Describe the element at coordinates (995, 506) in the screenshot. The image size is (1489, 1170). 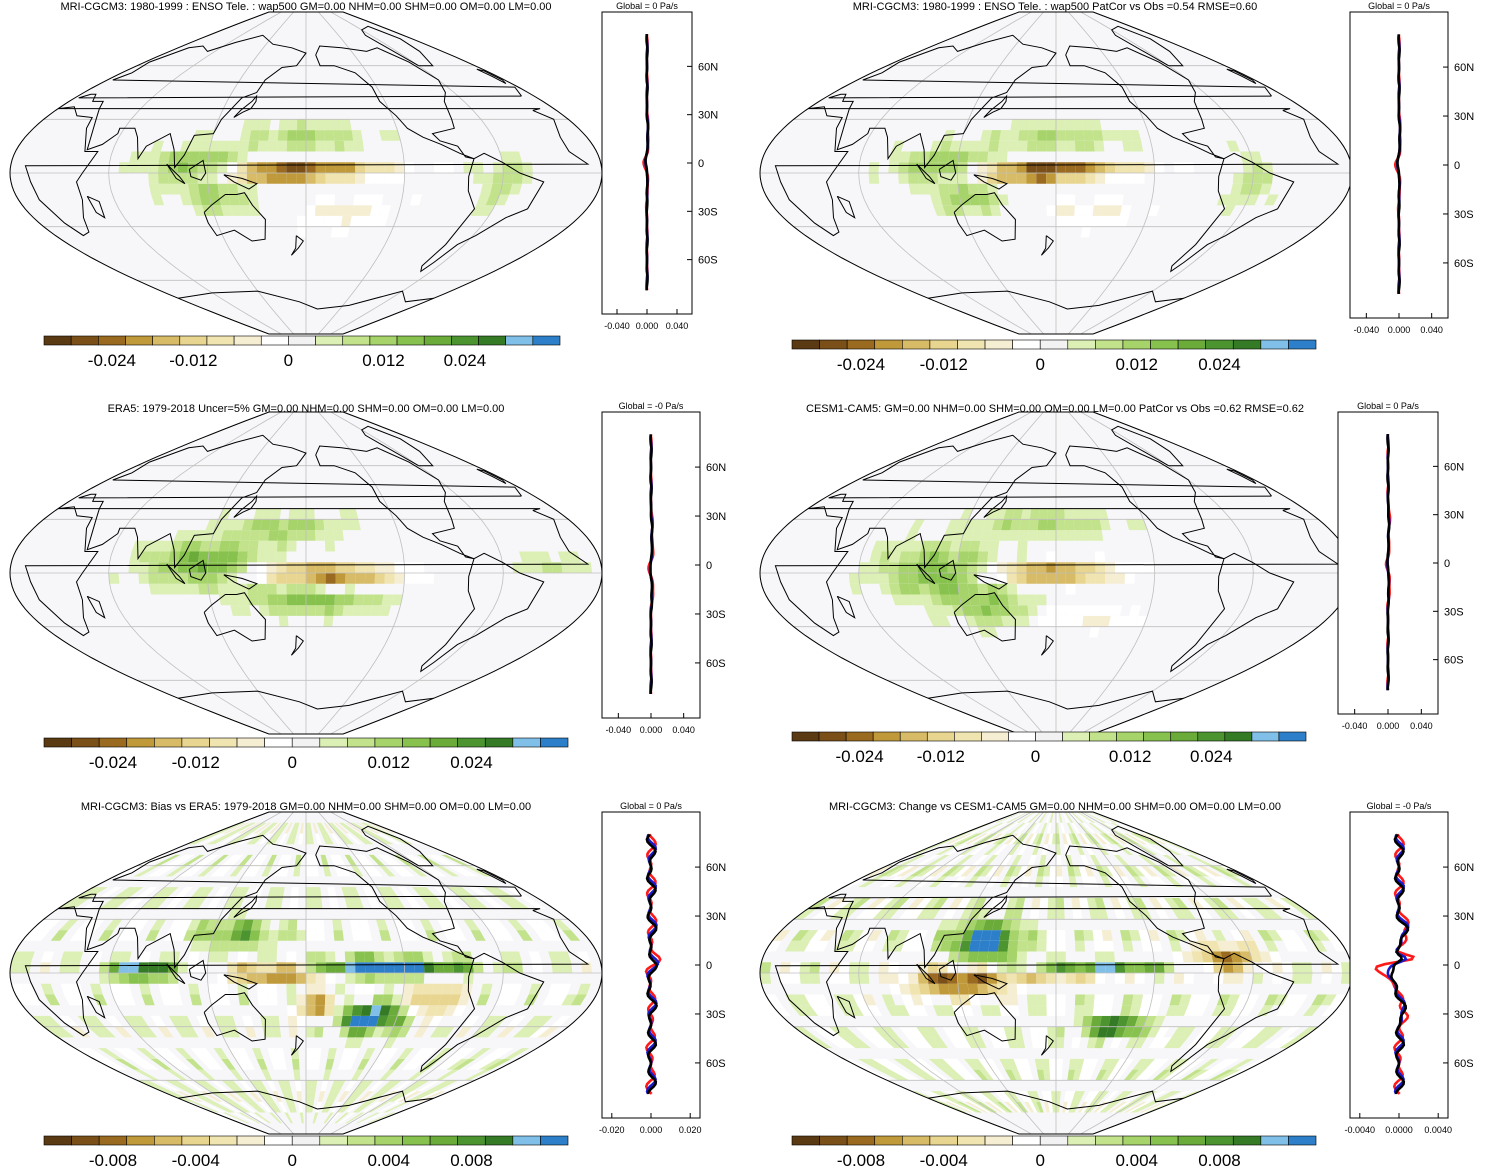
I see `coastline` at that location.